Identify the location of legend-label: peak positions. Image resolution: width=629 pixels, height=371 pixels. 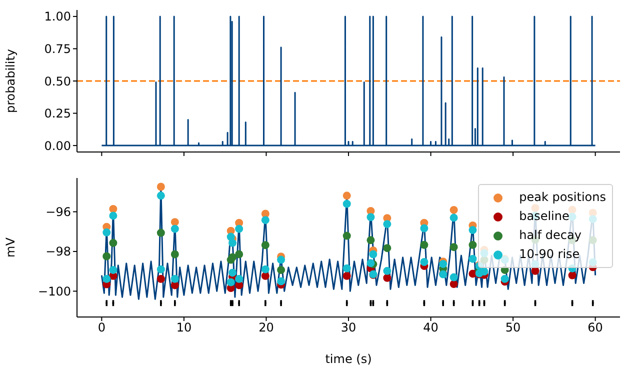
(562, 197).